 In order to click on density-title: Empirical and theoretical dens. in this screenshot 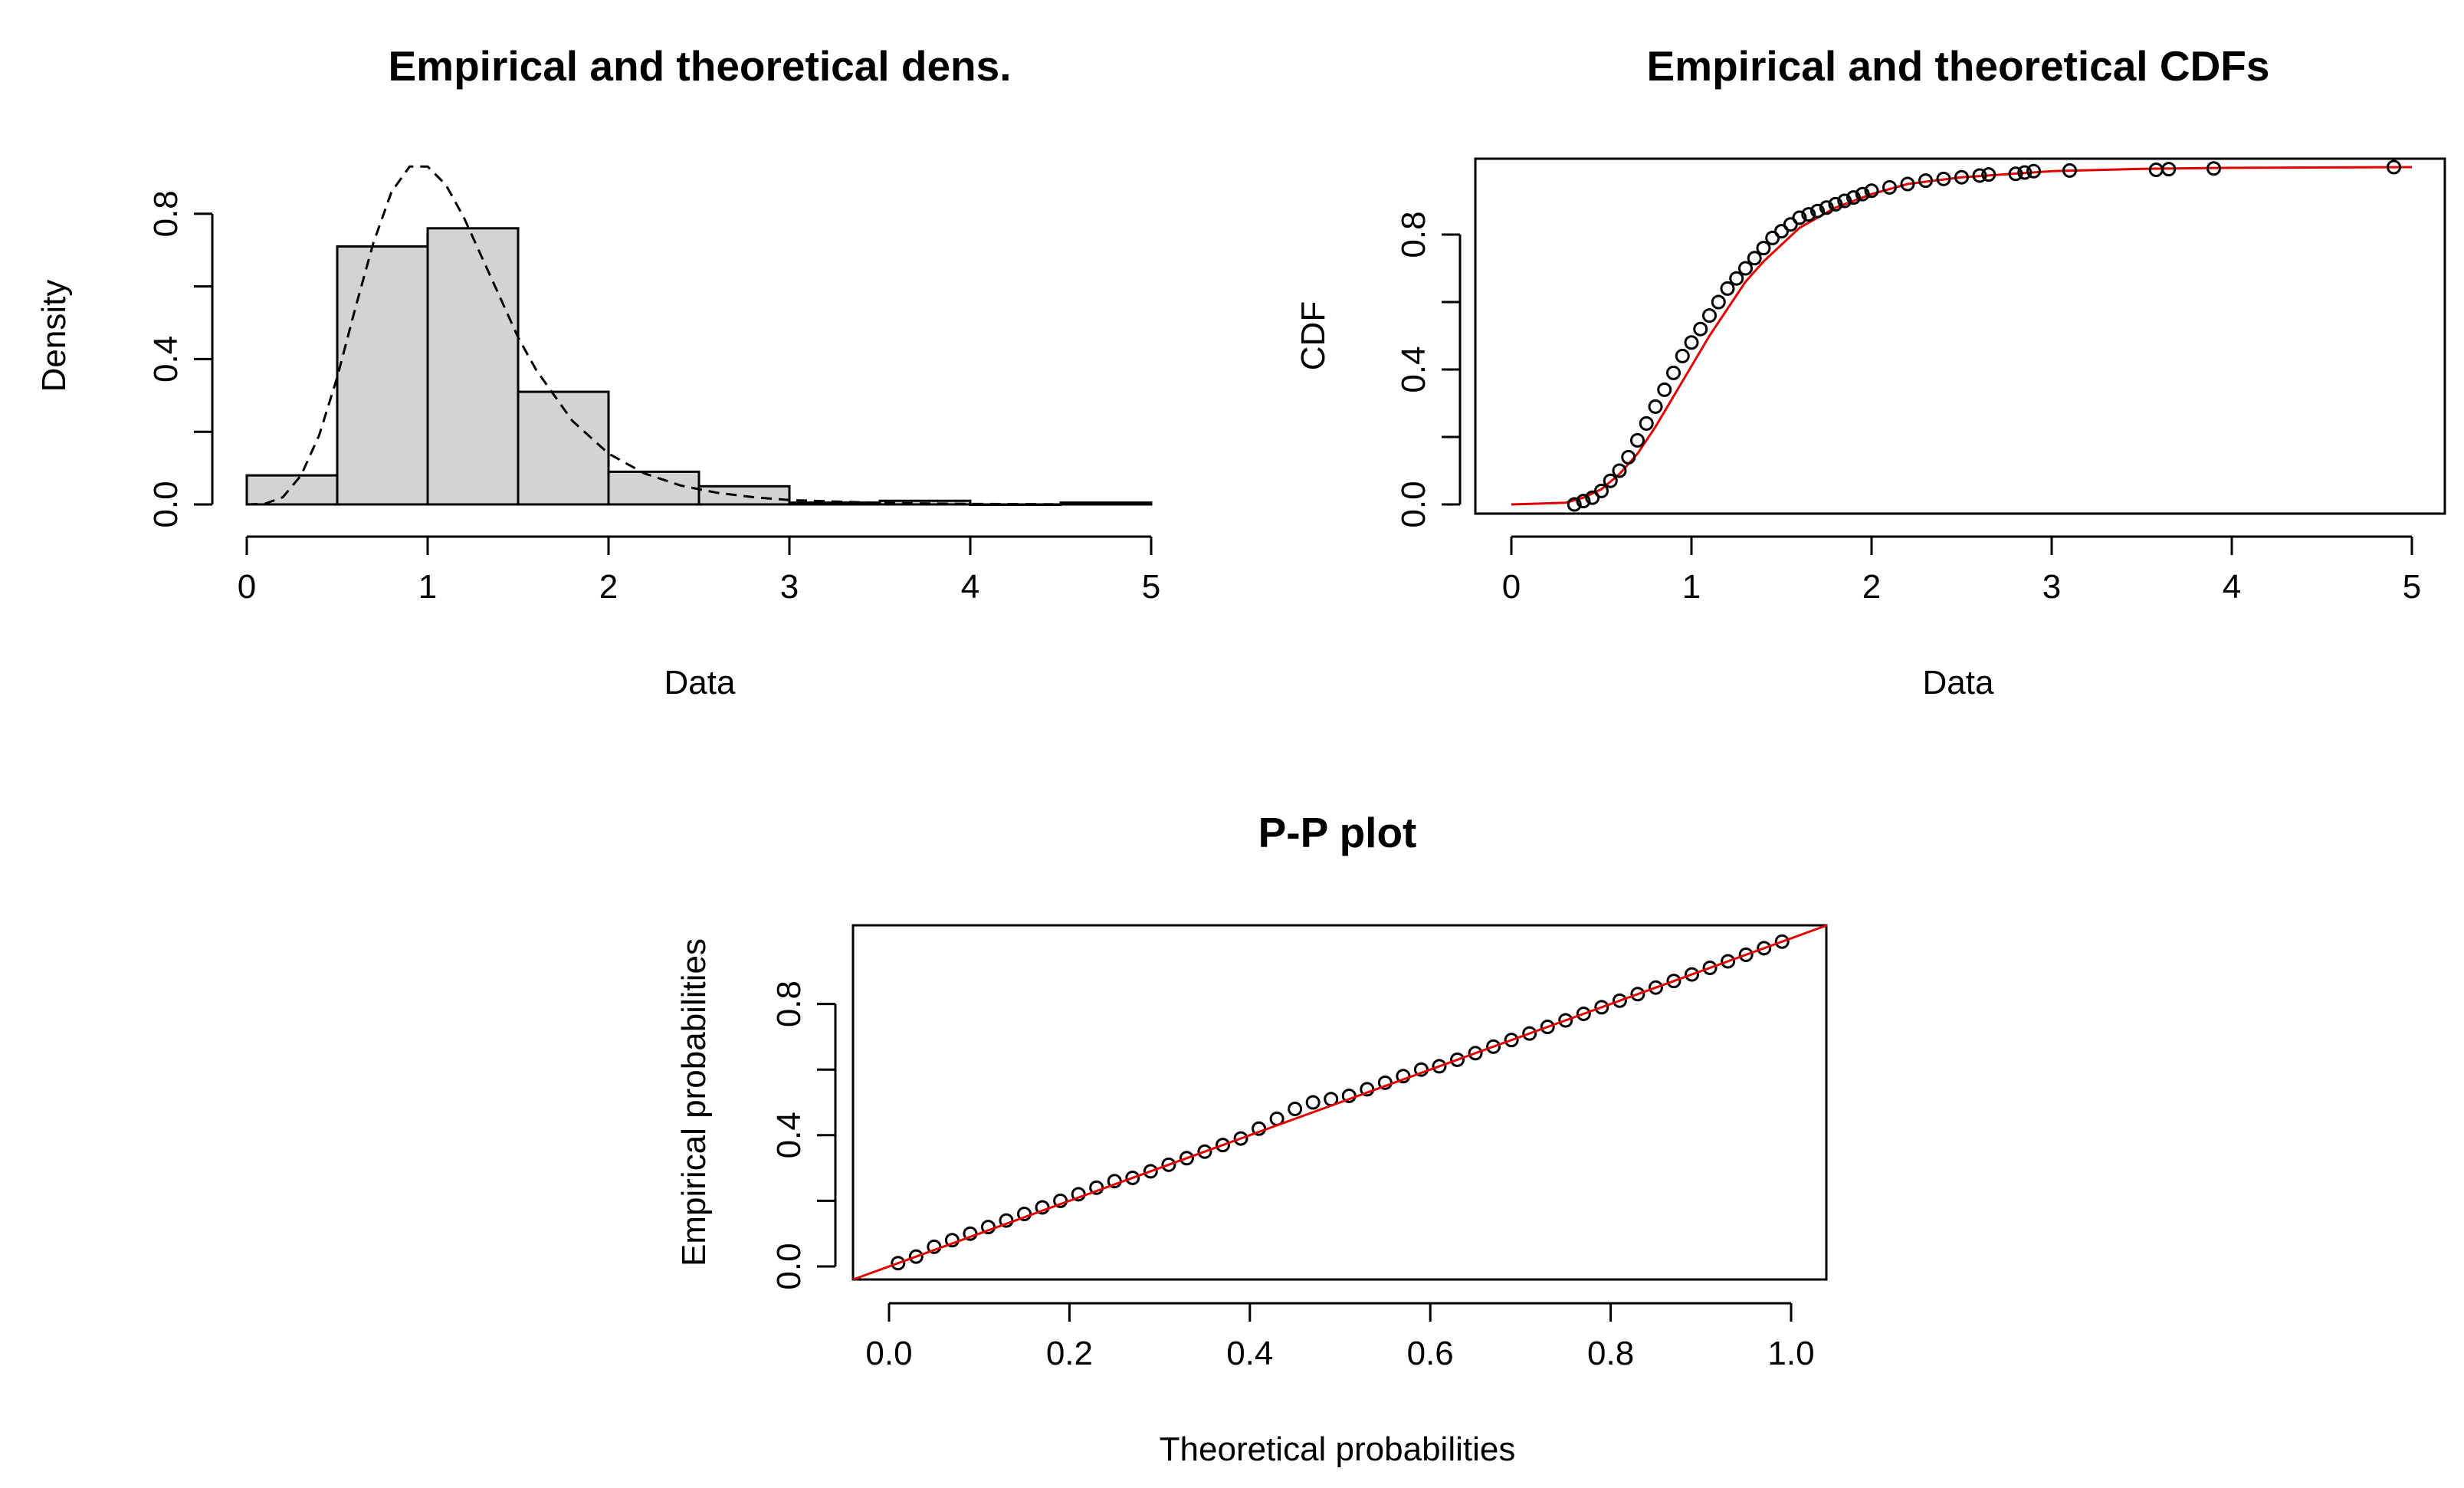, I will do `click(699, 66)`.